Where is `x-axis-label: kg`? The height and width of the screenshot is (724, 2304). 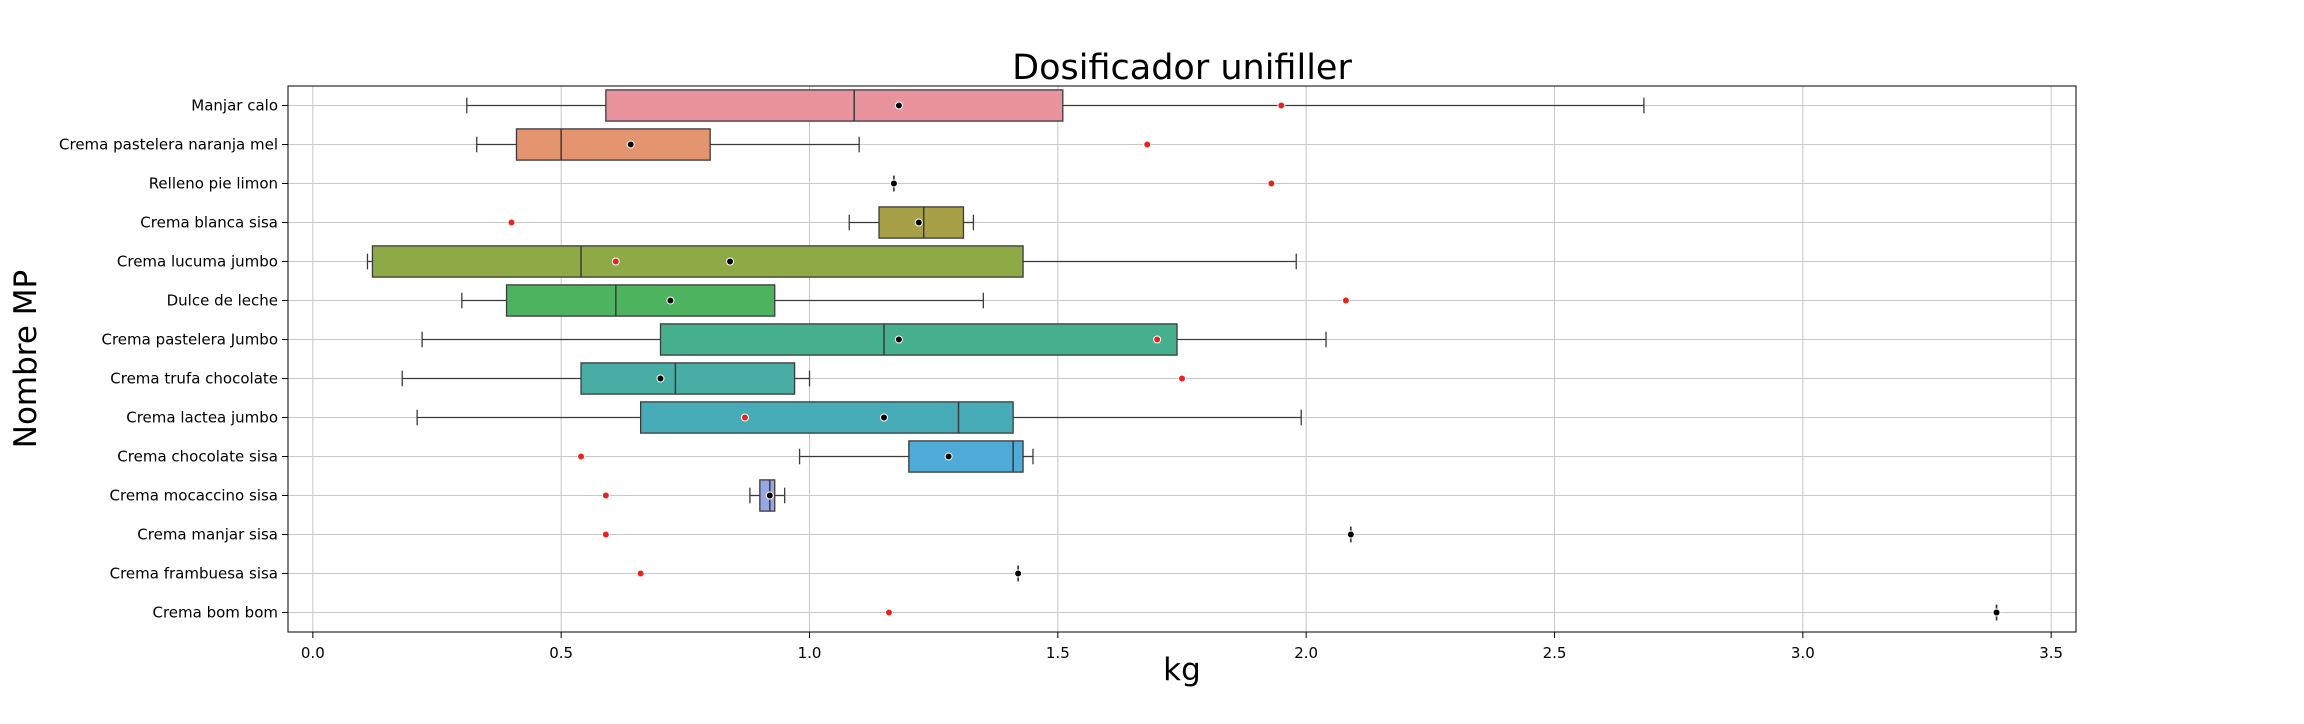
x-axis-label: kg is located at coordinates (1182, 670).